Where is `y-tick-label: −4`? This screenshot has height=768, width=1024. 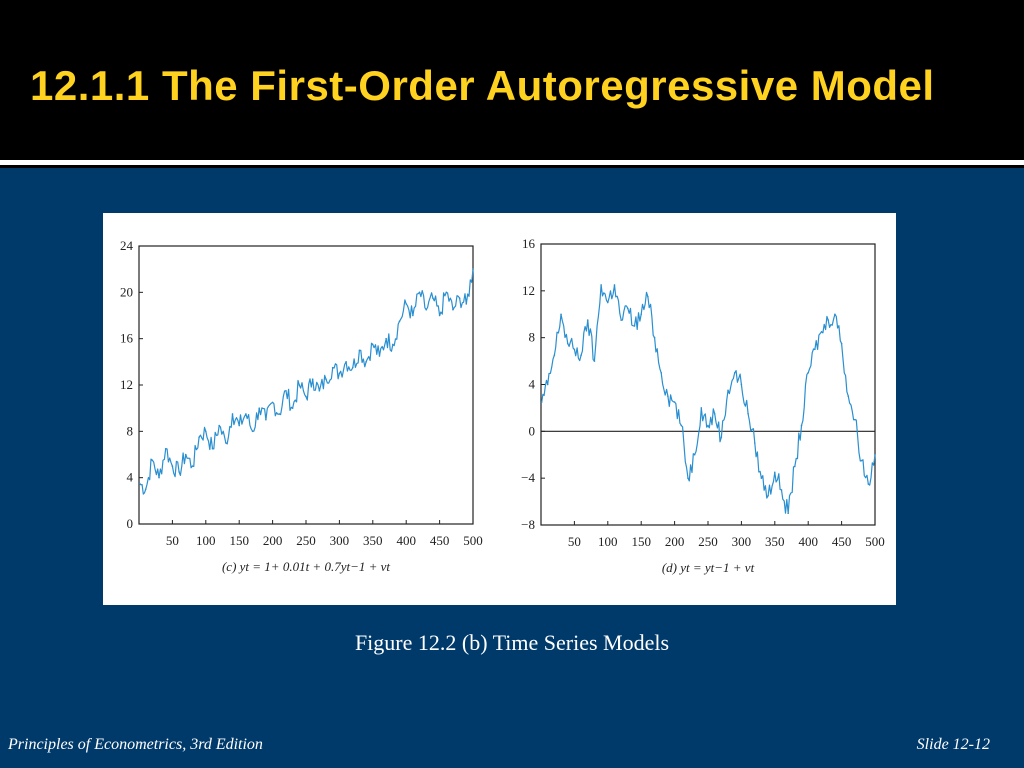 y-tick-label: −4 is located at coordinates (528, 477).